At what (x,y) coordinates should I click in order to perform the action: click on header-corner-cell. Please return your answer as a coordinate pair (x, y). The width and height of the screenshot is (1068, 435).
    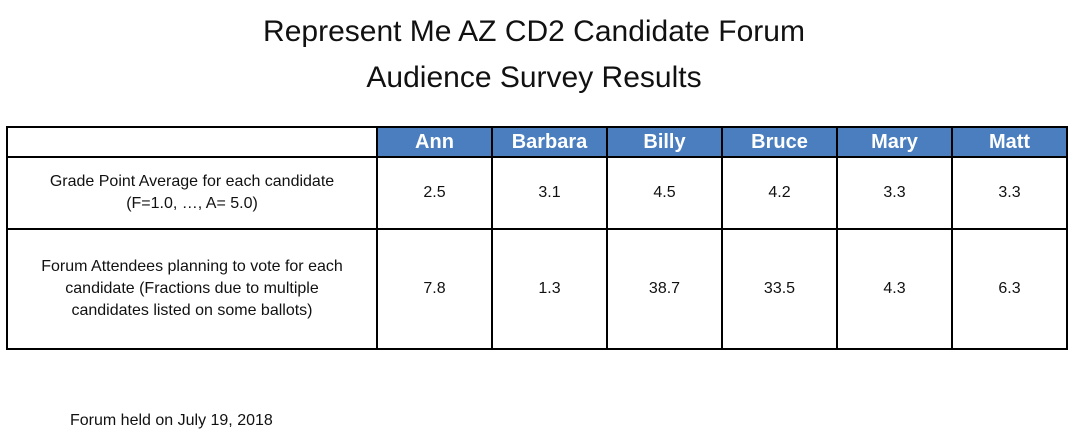
    Looking at the image, I should click on (192, 142).